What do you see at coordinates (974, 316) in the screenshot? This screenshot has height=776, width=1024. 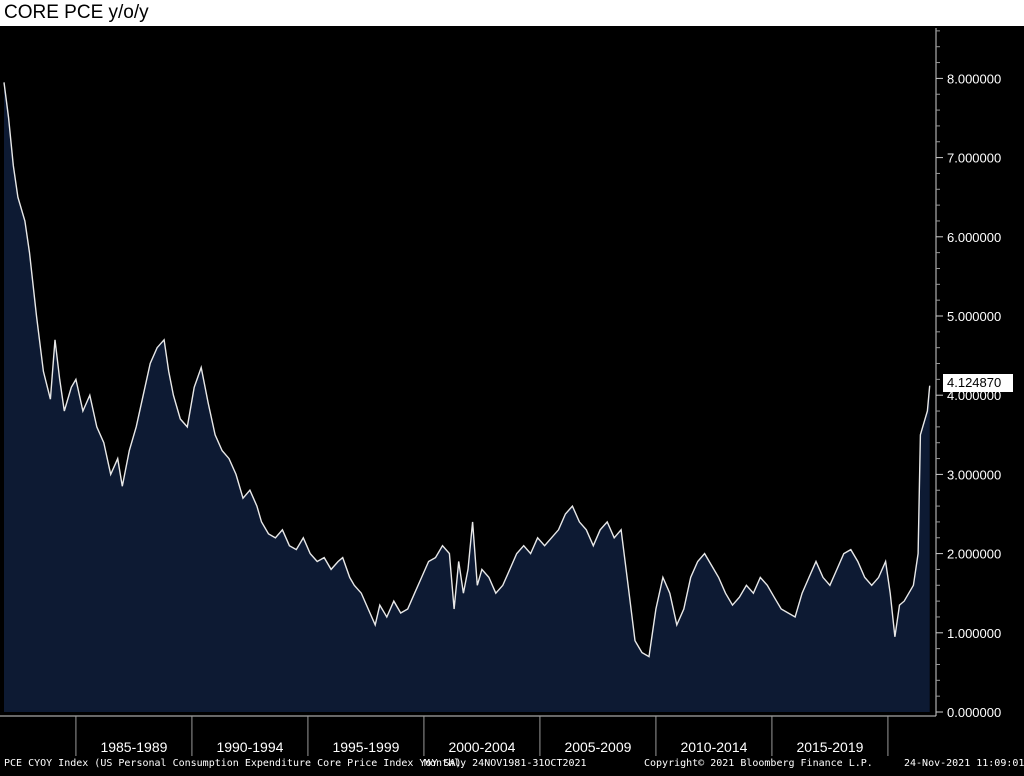 I see `y-tick-label: 5.000000` at bounding box center [974, 316].